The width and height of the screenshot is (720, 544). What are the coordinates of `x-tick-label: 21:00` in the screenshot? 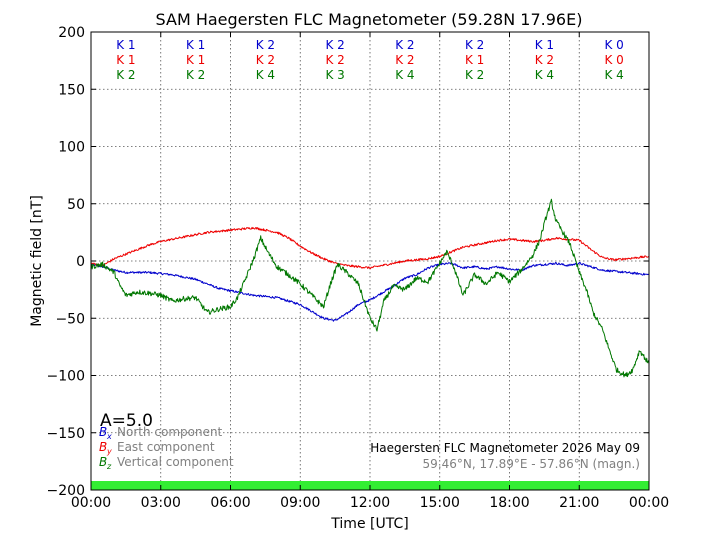 It's located at (579, 503).